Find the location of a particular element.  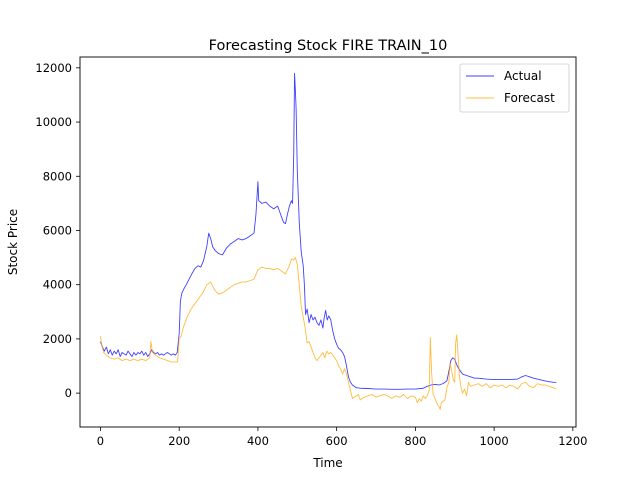

y-tick-label: 0 is located at coordinates (68, 393).